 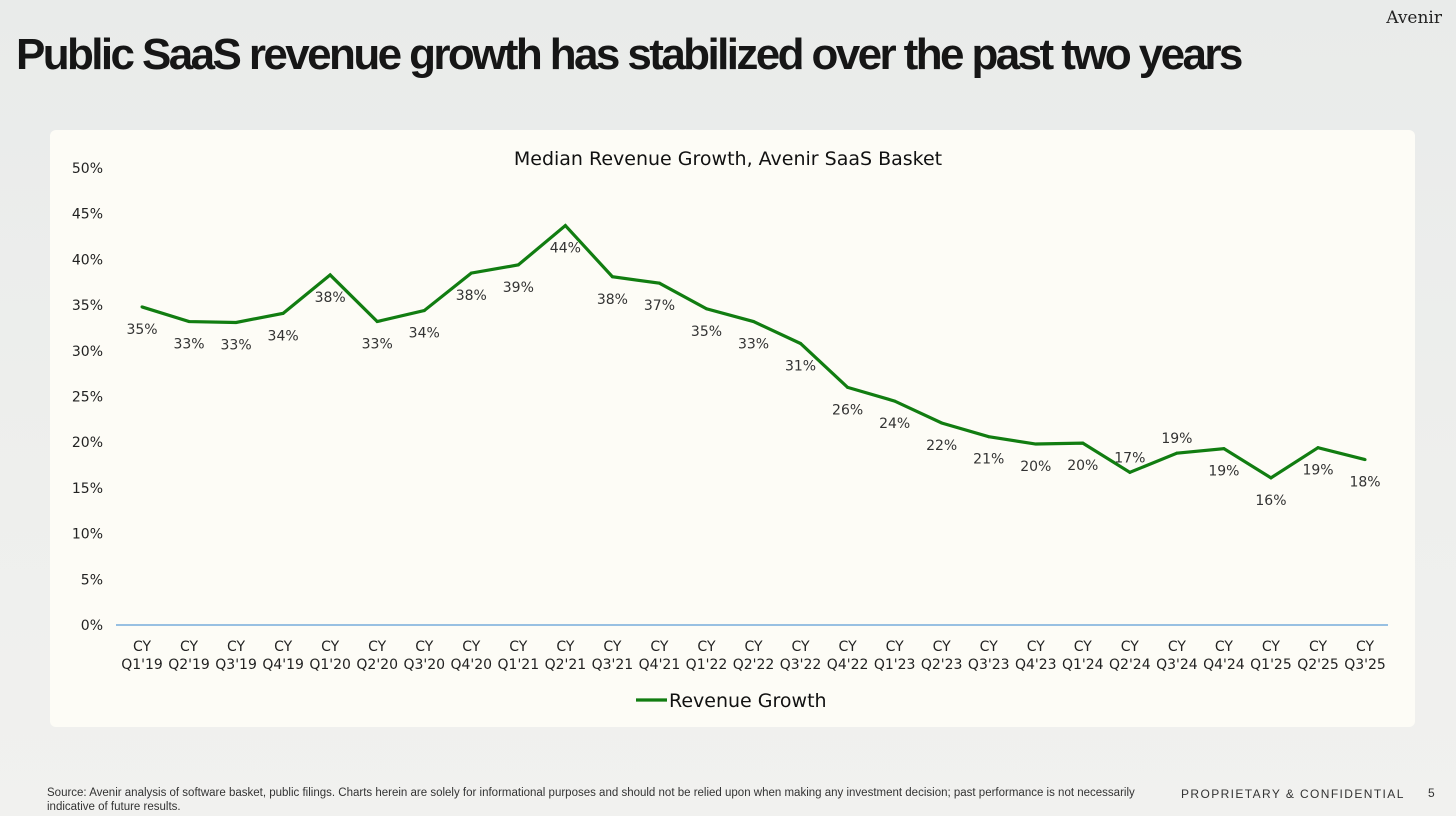 What do you see at coordinates (377, 656) in the screenshot?
I see `x-tick-label: CY Q2'20` at bounding box center [377, 656].